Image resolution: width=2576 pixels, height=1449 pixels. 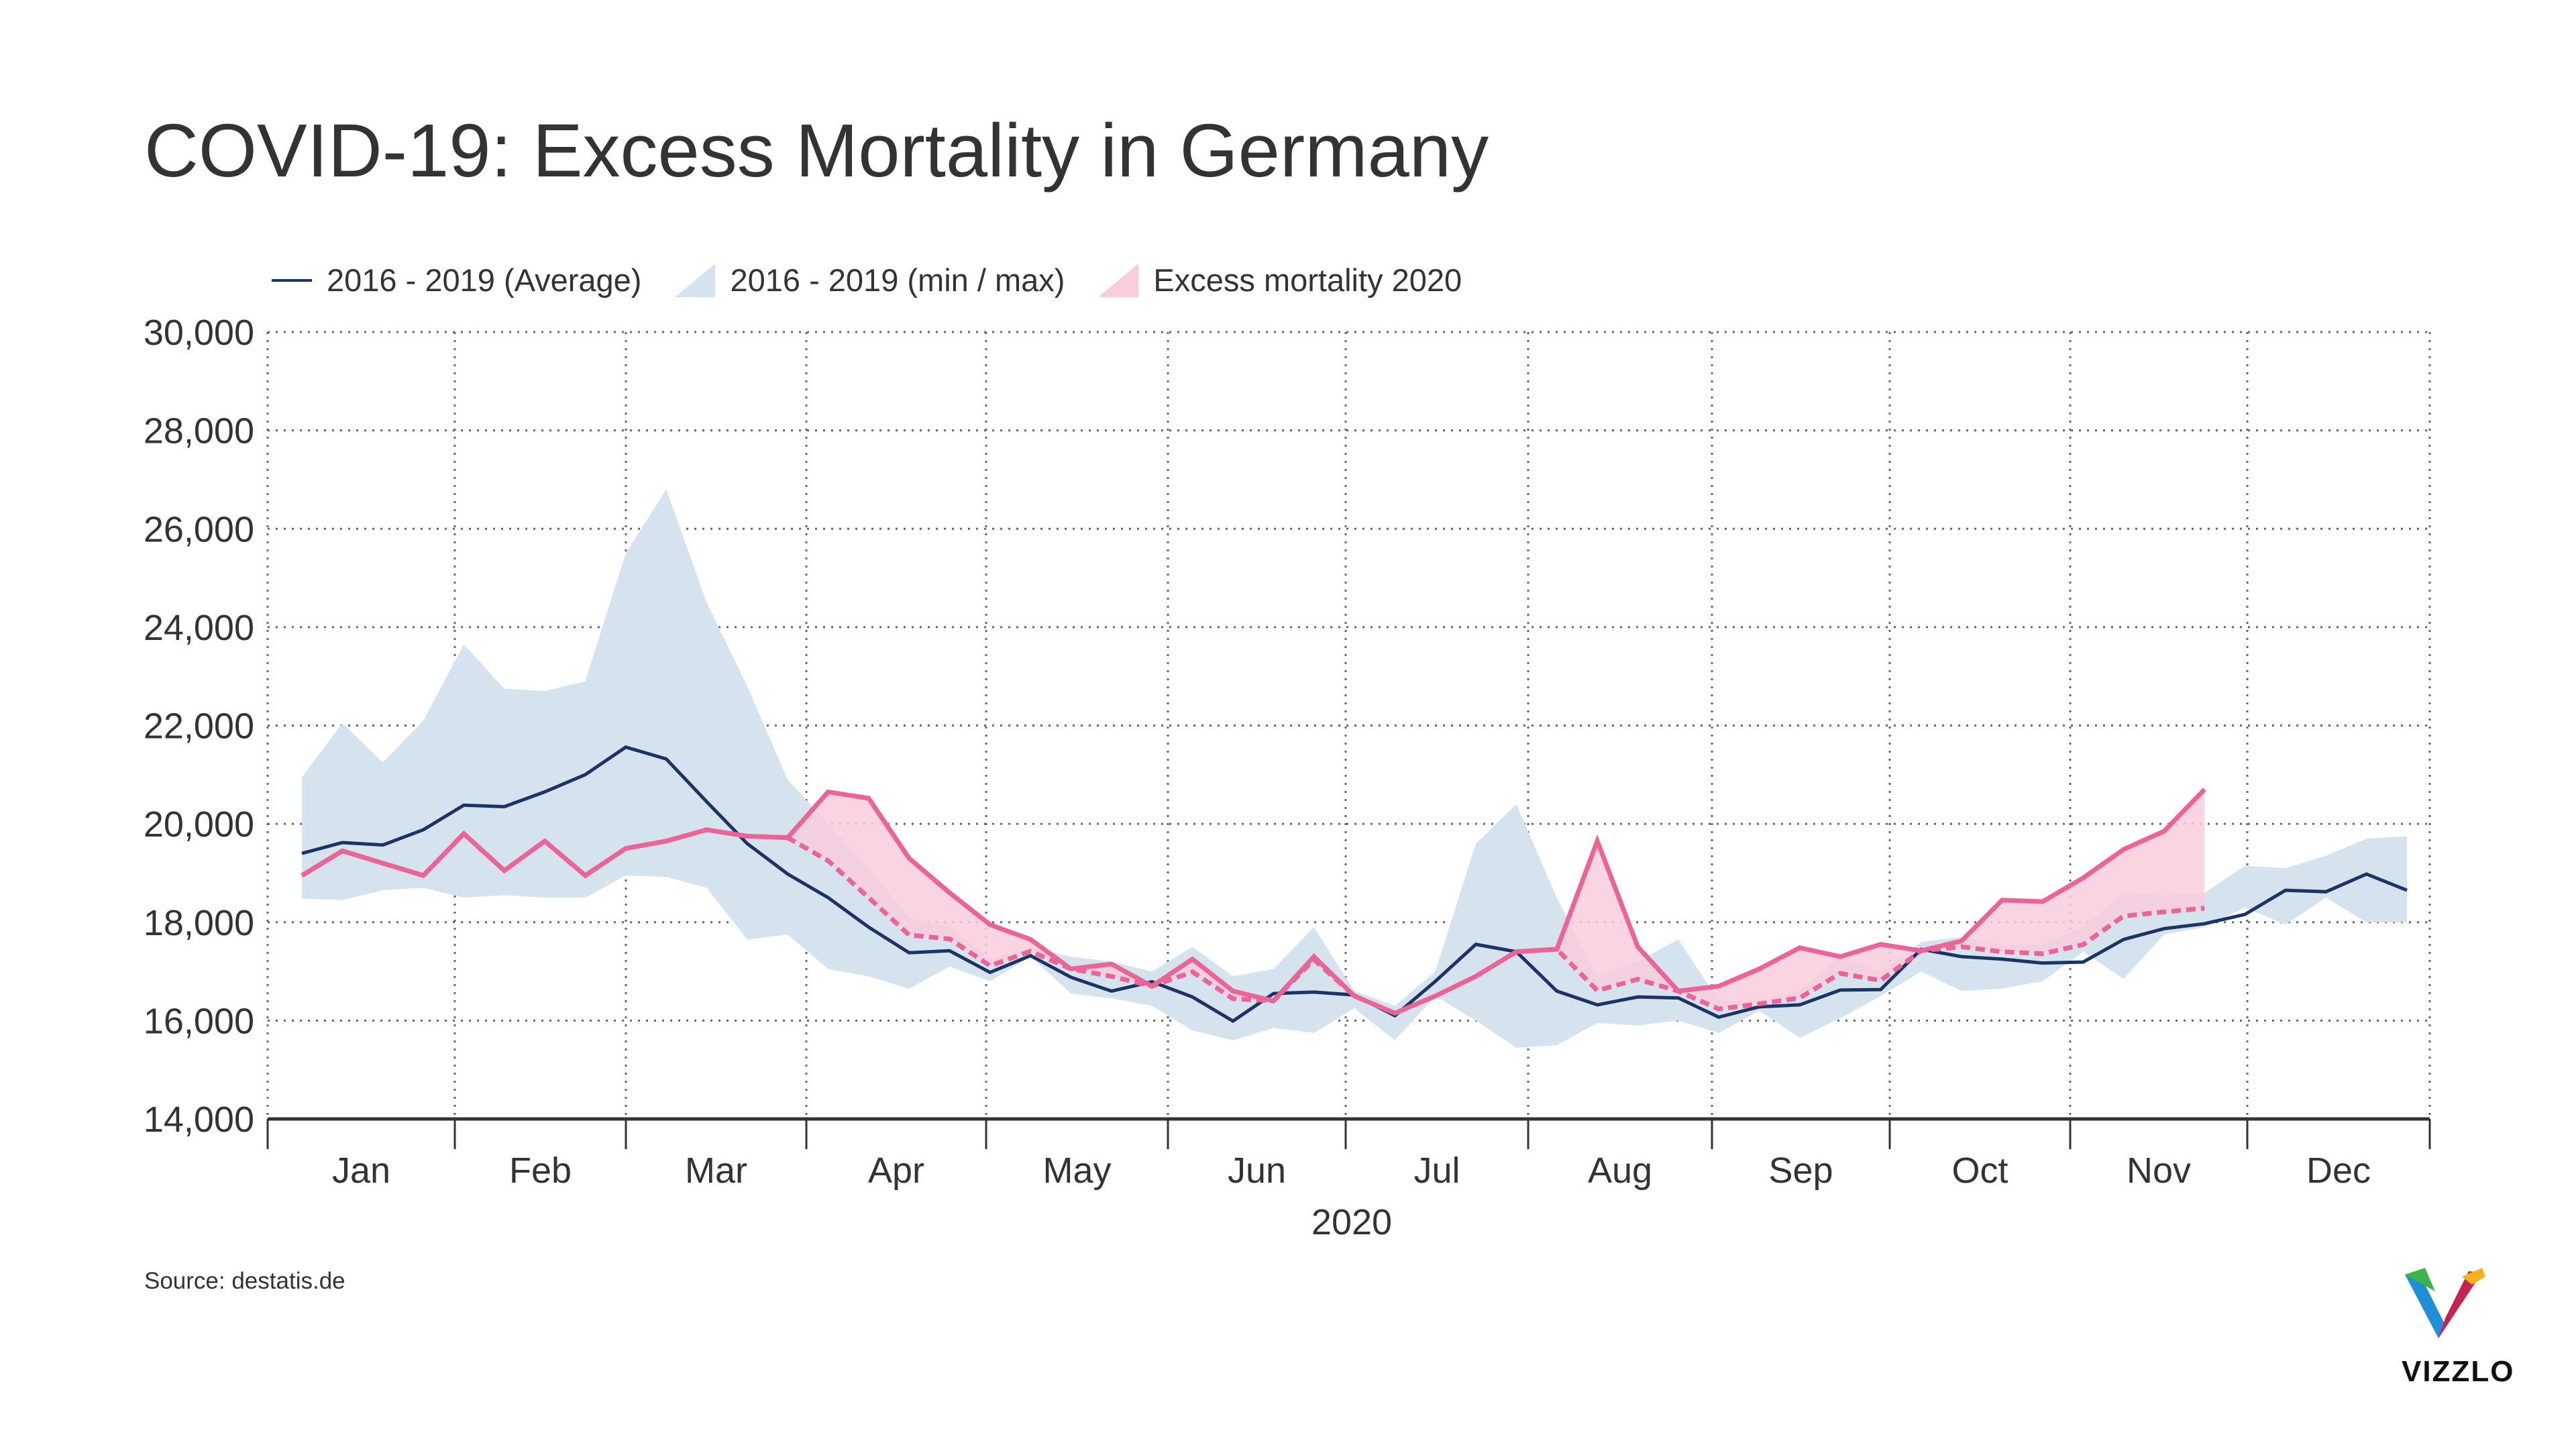 What do you see at coordinates (199, 1119) in the screenshot?
I see `y-tick-label: 14,000` at bounding box center [199, 1119].